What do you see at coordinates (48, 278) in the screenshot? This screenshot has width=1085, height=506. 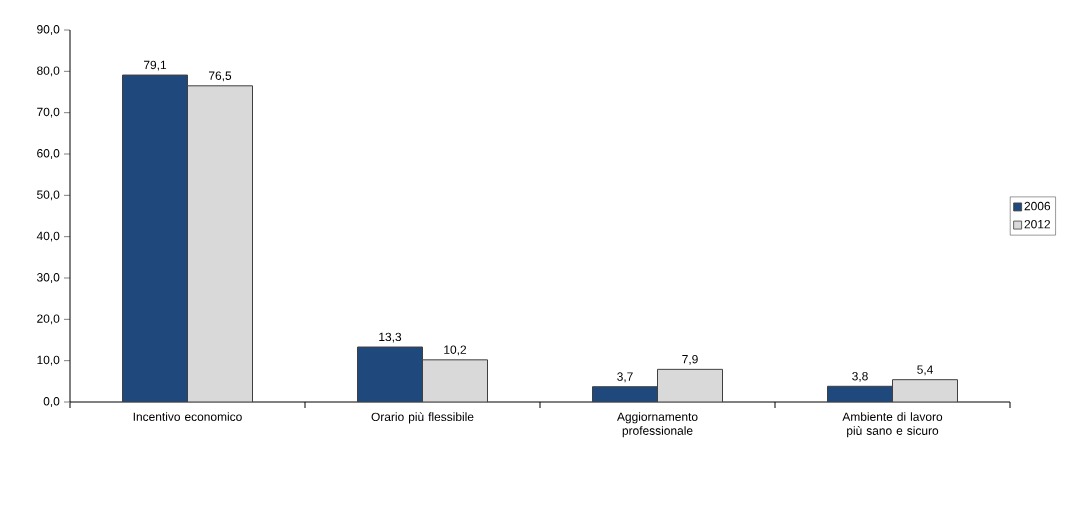 I see `y-tick-label: 30,0` at bounding box center [48, 278].